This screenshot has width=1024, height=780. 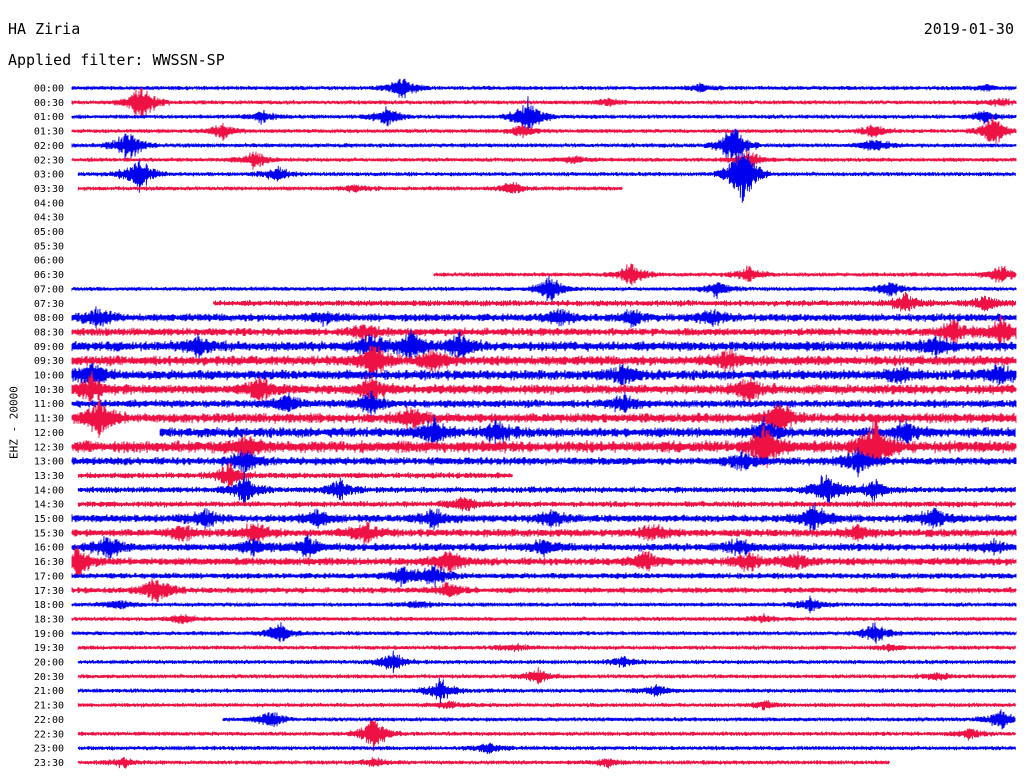 I want to click on time-tick-label: 10:00, so click(x=49, y=376).